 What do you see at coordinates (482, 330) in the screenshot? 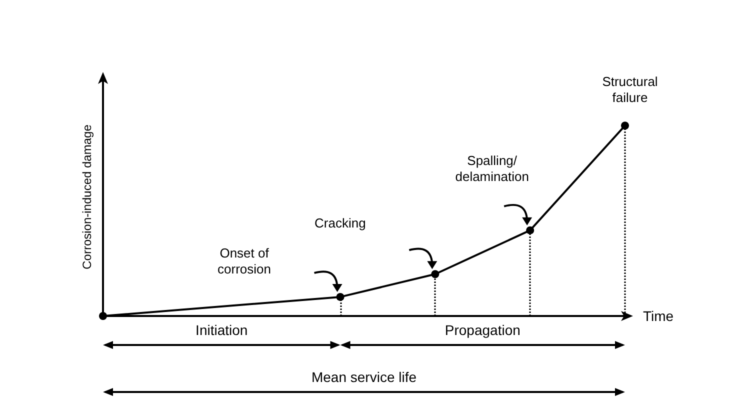
I see `text: Propagation` at bounding box center [482, 330].